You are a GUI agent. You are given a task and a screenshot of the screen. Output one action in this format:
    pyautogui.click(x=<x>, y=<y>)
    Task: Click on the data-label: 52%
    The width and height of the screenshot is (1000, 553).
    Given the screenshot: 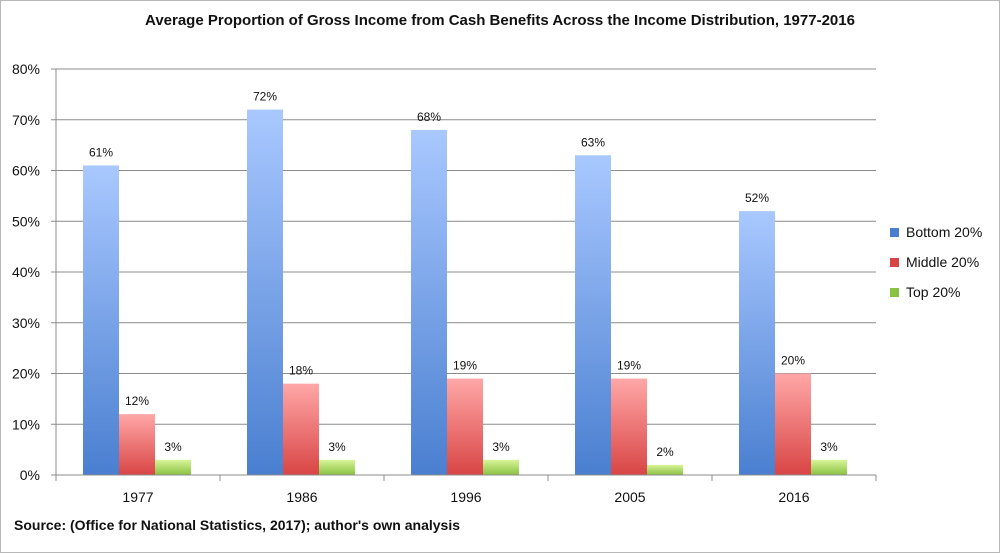 What is the action you would take?
    pyautogui.click(x=757, y=198)
    